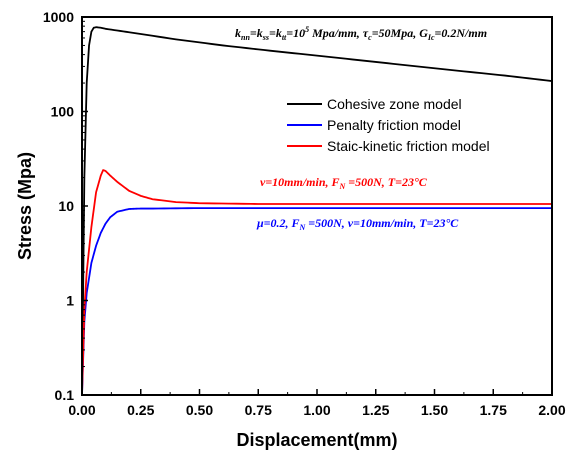 This screenshot has width=566, height=455. What do you see at coordinates (434, 410) in the screenshot?
I see `x-tick-label: 1.50` at bounding box center [434, 410].